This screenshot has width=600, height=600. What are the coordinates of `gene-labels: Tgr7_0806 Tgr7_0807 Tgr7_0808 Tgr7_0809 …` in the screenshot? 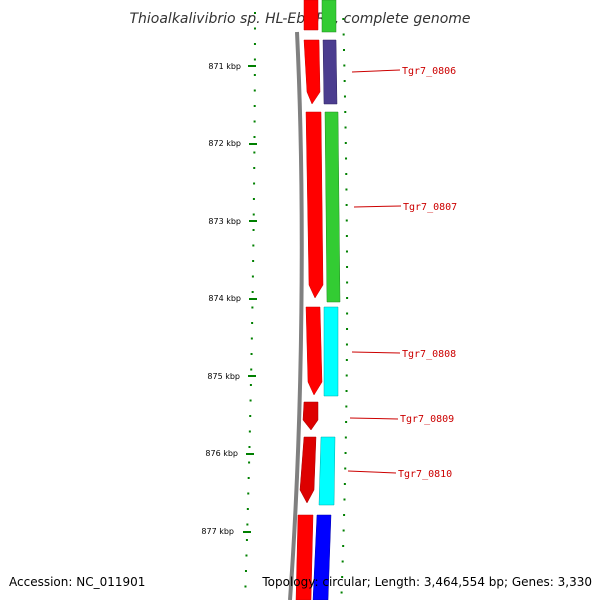 It's located at (402, 273).